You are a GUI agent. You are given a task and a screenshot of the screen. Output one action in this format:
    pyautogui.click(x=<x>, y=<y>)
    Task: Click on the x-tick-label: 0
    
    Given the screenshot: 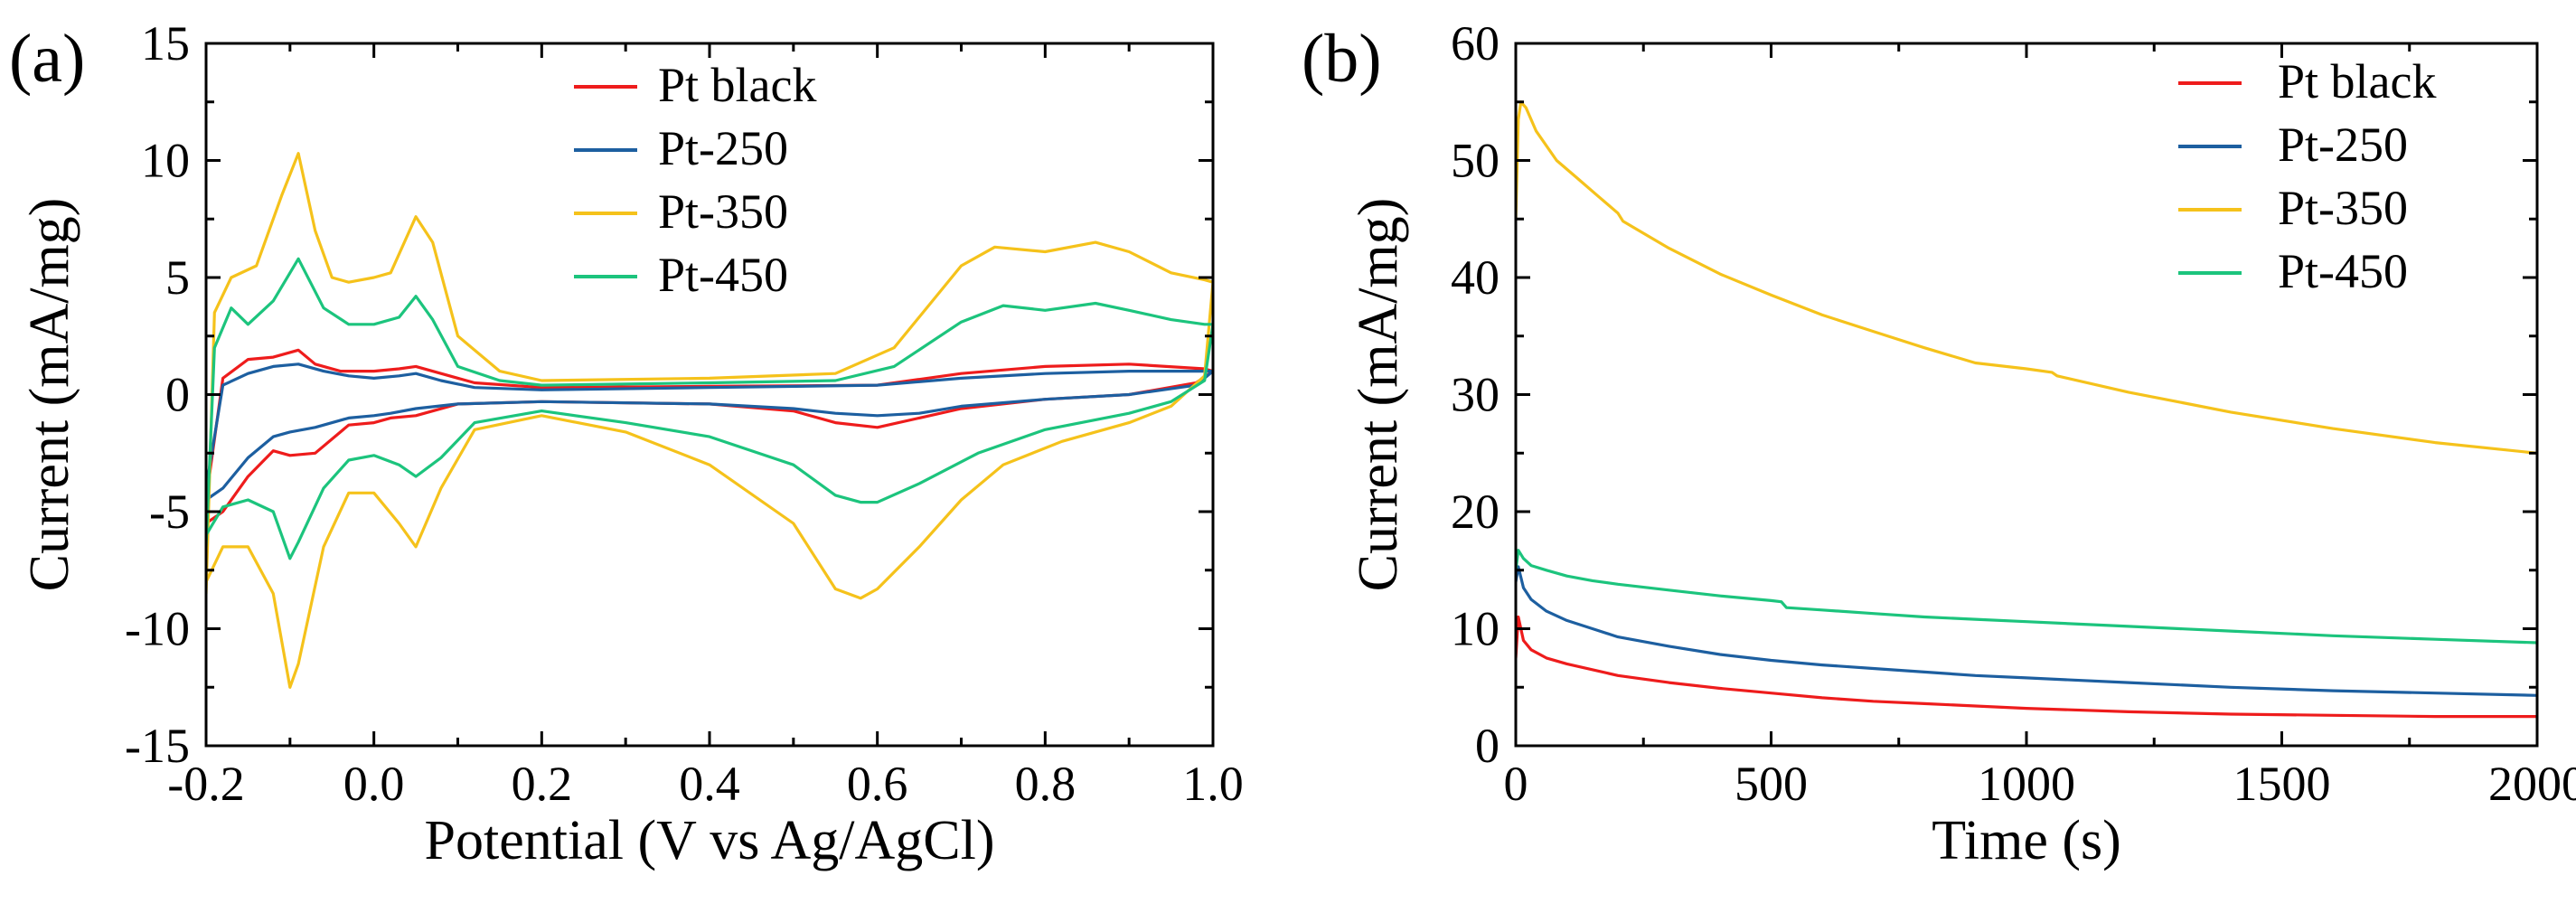 What is the action you would take?
    pyautogui.click(x=1516, y=784)
    